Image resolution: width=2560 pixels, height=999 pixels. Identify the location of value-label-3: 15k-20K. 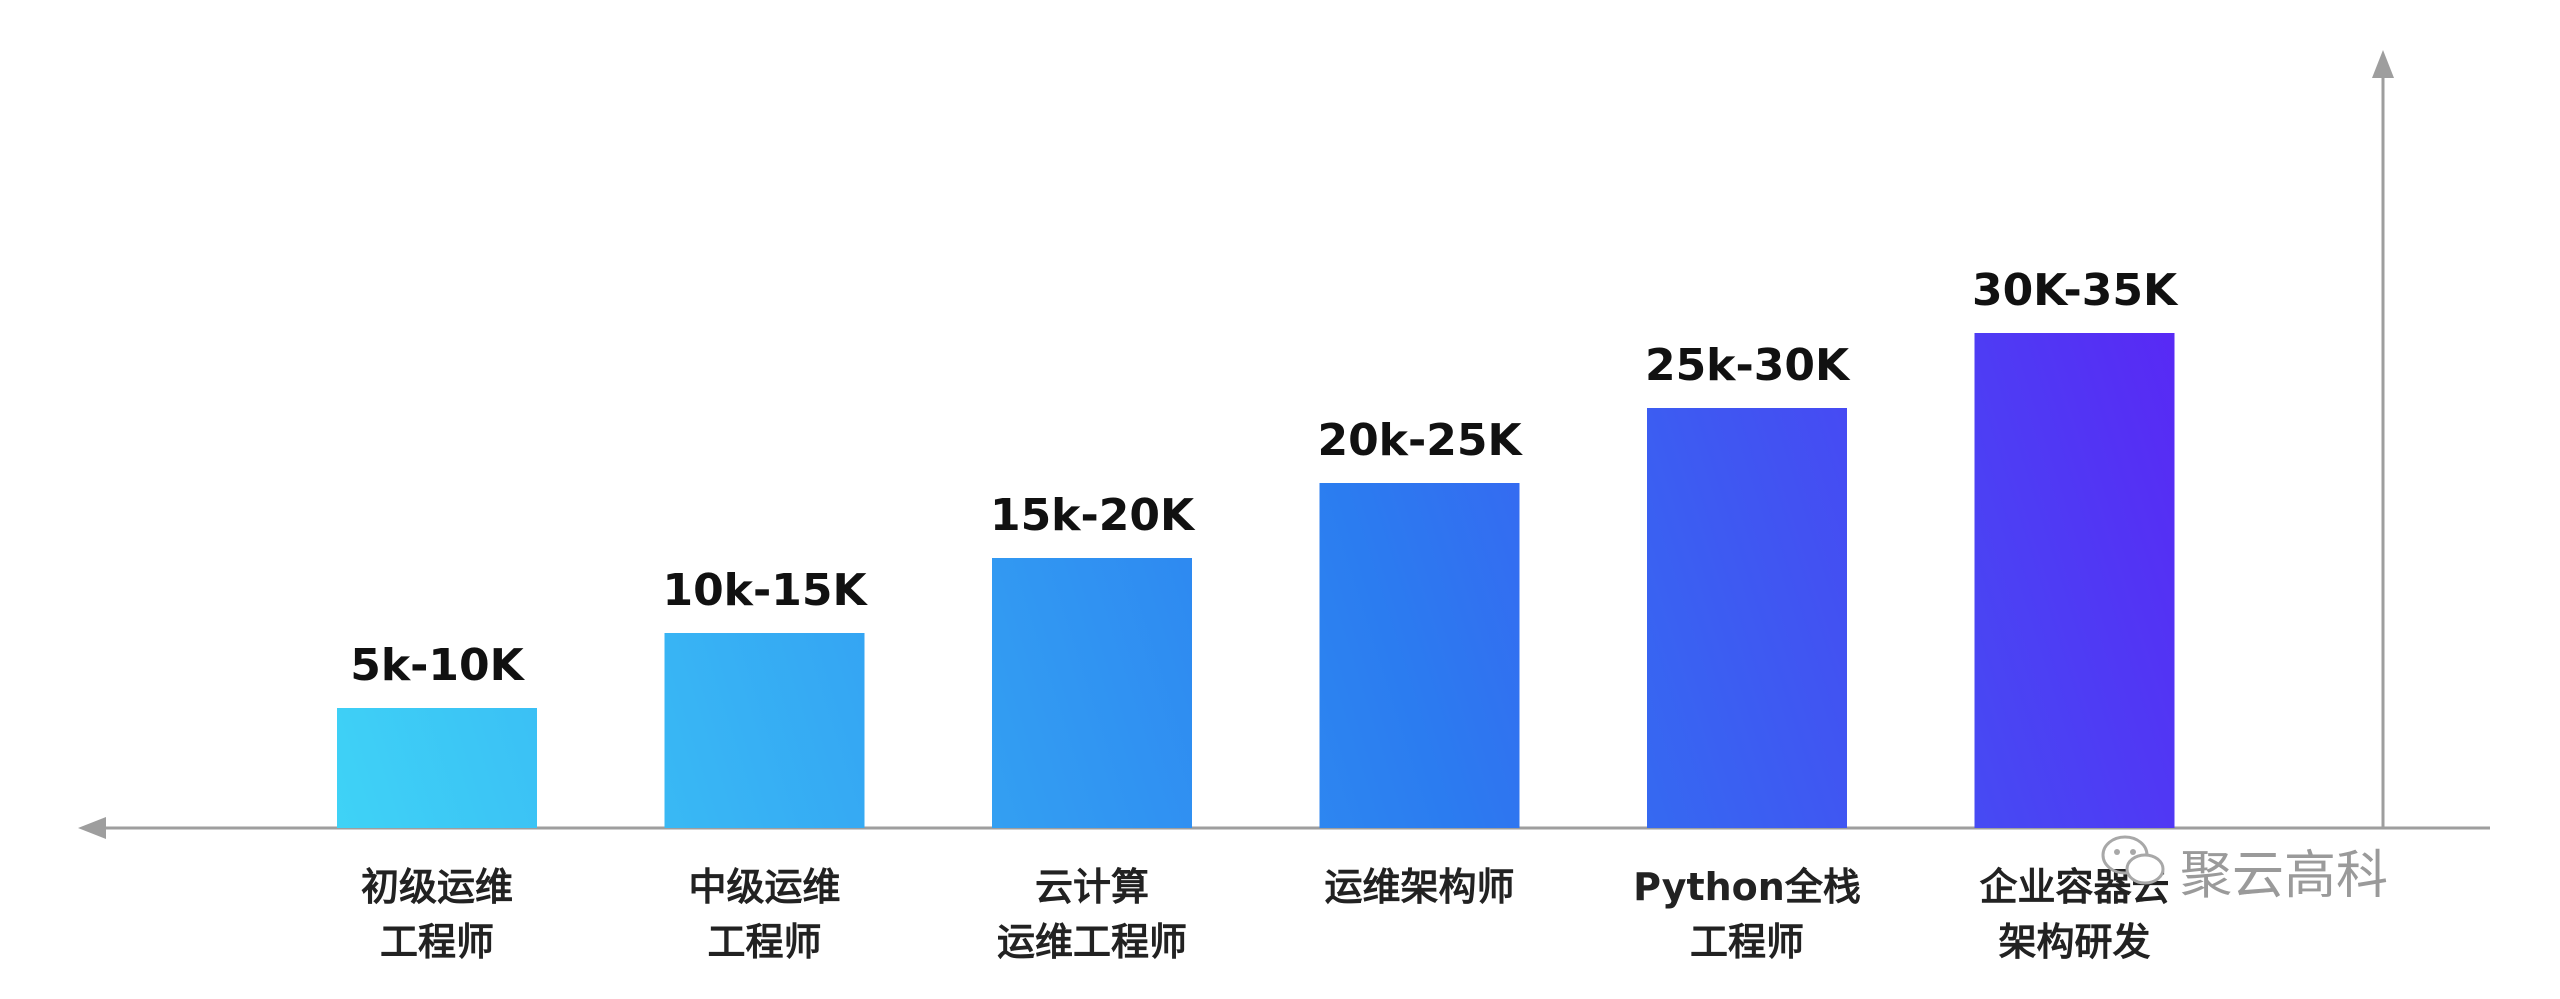
(1093, 515).